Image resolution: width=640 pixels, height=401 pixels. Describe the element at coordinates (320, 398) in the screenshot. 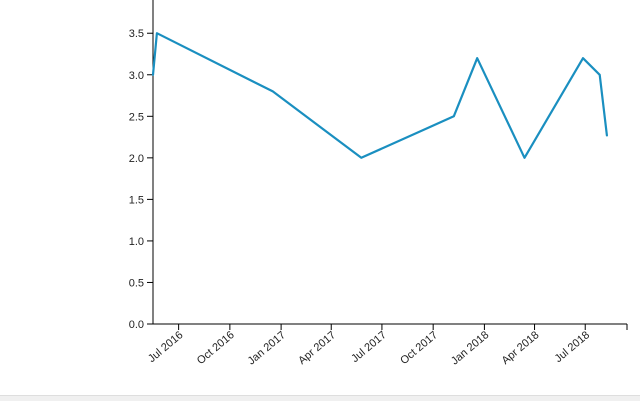

I see `bottom-scroll-area` at that location.